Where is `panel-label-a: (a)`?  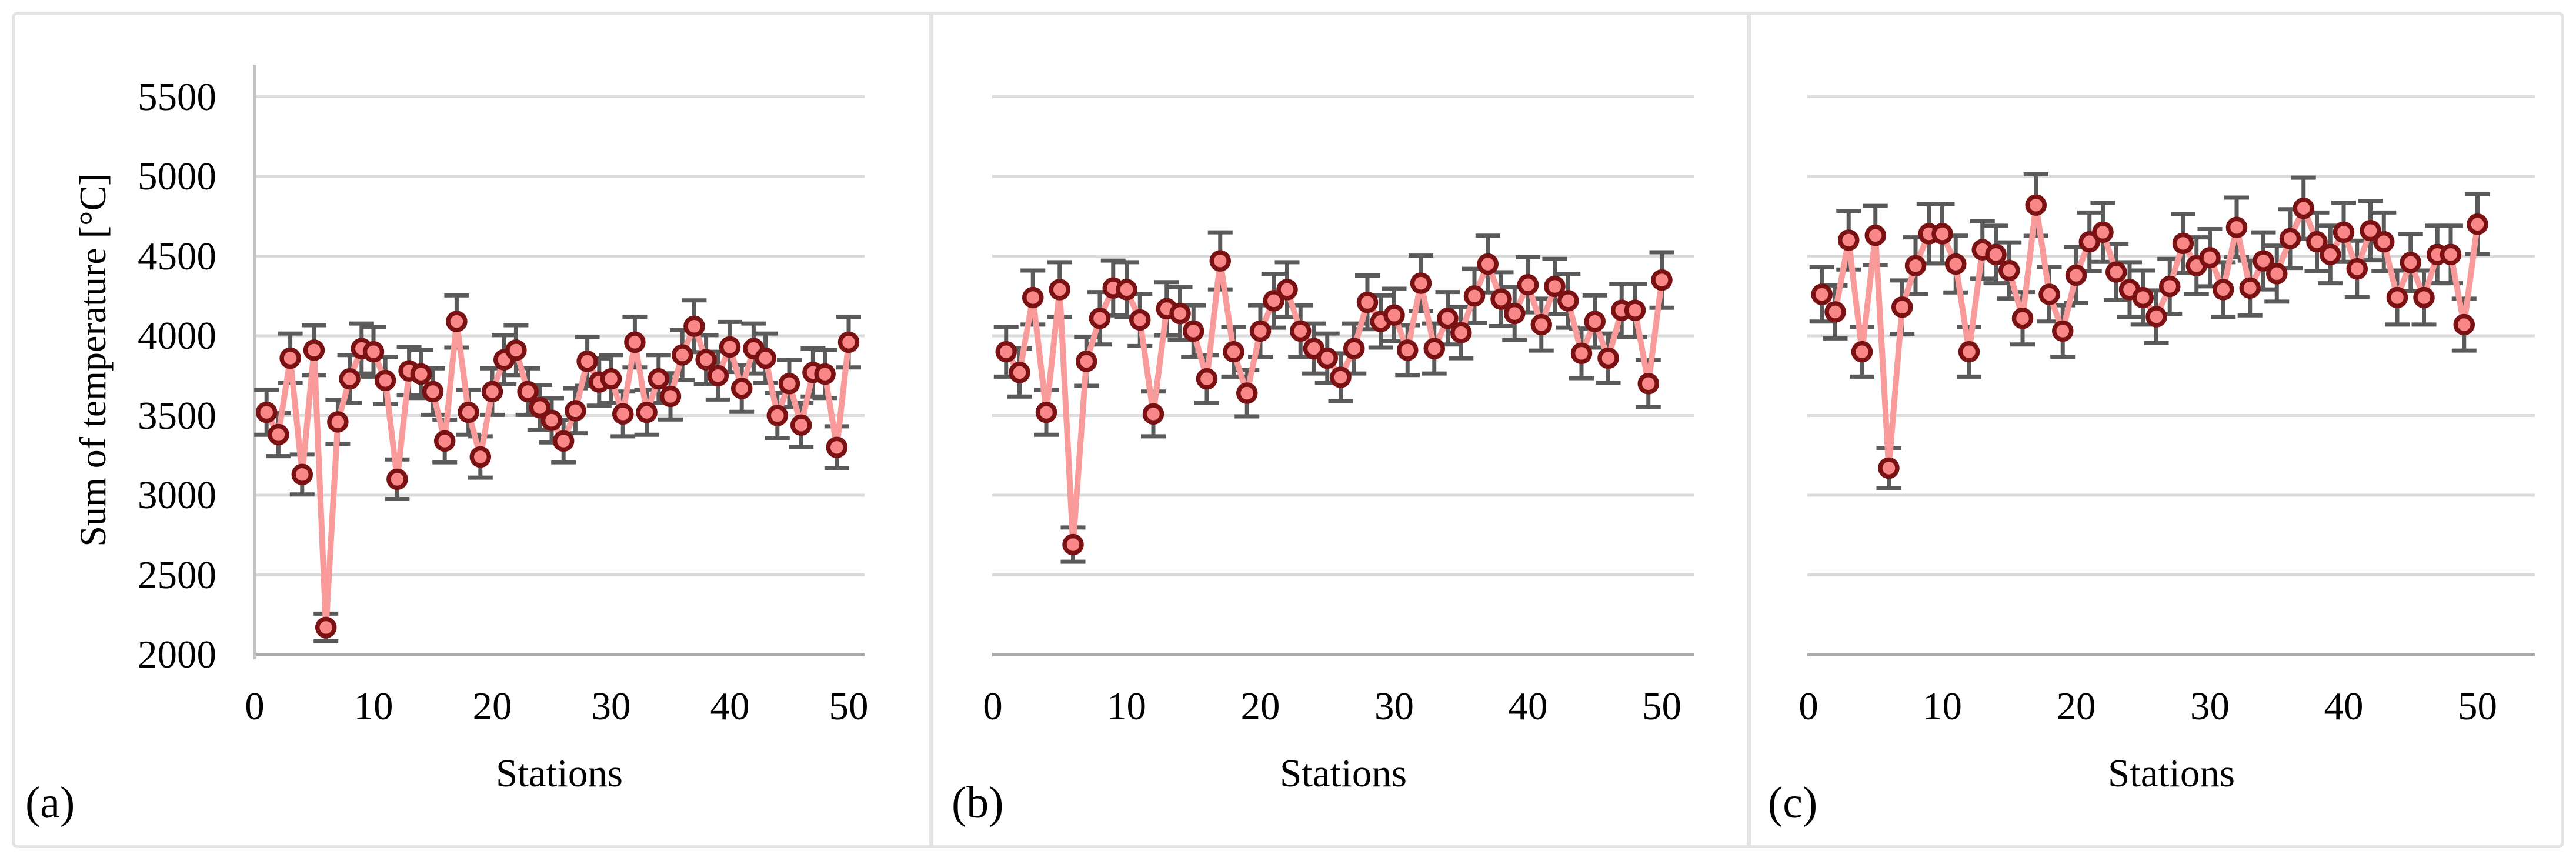
panel-label-a: (a) is located at coordinates (50, 802).